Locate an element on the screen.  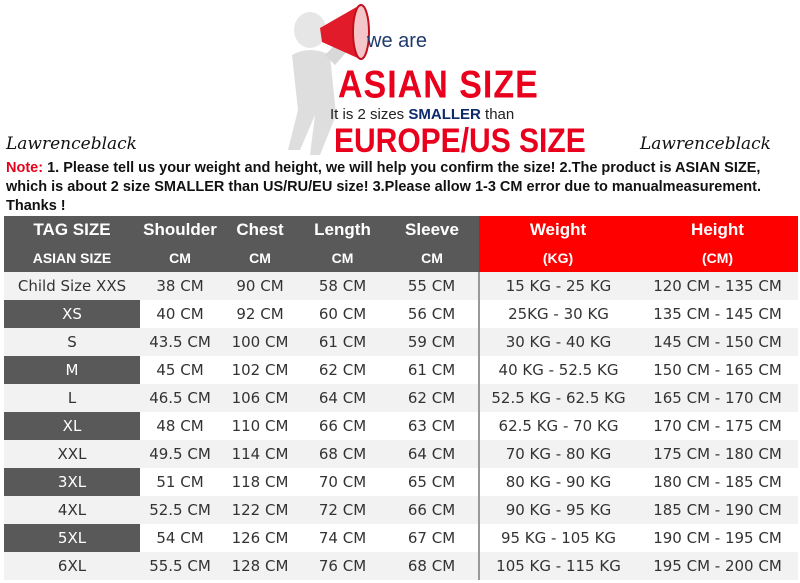
header-cell: (KG) is located at coordinates (558, 258).